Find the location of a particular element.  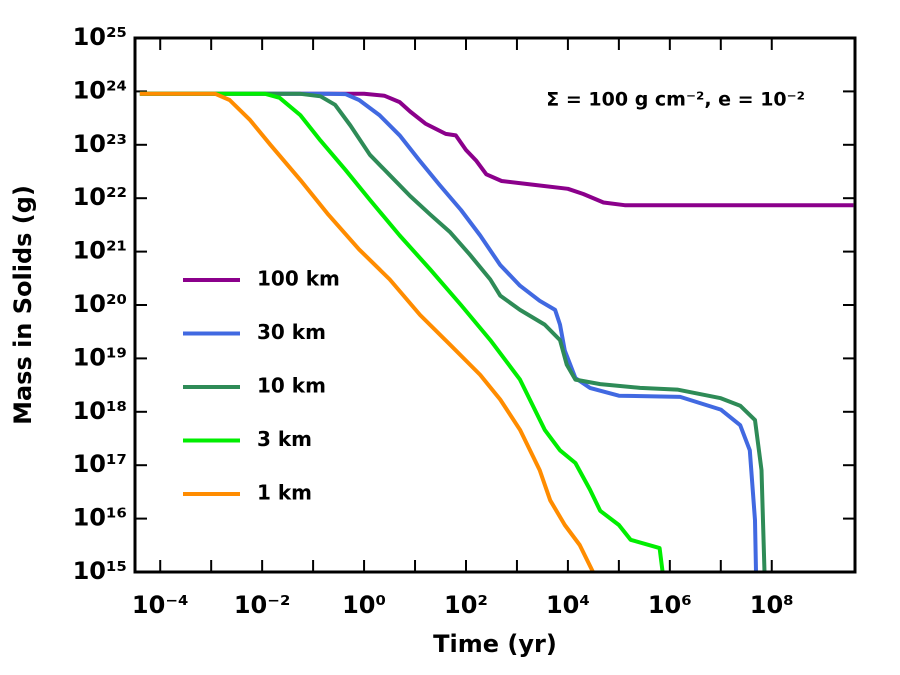

x-tick-label: 10⁴ is located at coordinates (568, 605).